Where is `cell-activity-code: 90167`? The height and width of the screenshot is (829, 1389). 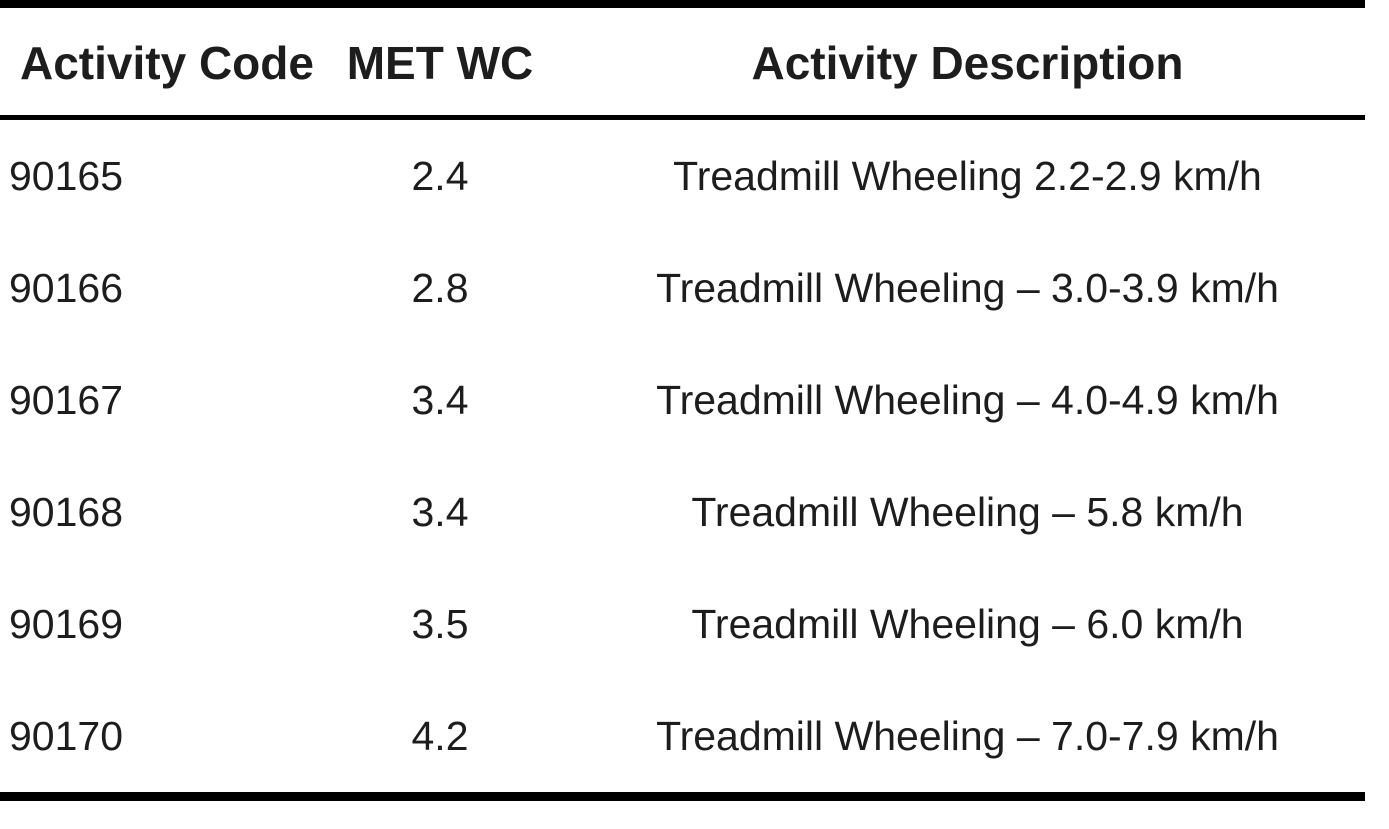
cell-activity-code: 90167 is located at coordinates (66, 399).